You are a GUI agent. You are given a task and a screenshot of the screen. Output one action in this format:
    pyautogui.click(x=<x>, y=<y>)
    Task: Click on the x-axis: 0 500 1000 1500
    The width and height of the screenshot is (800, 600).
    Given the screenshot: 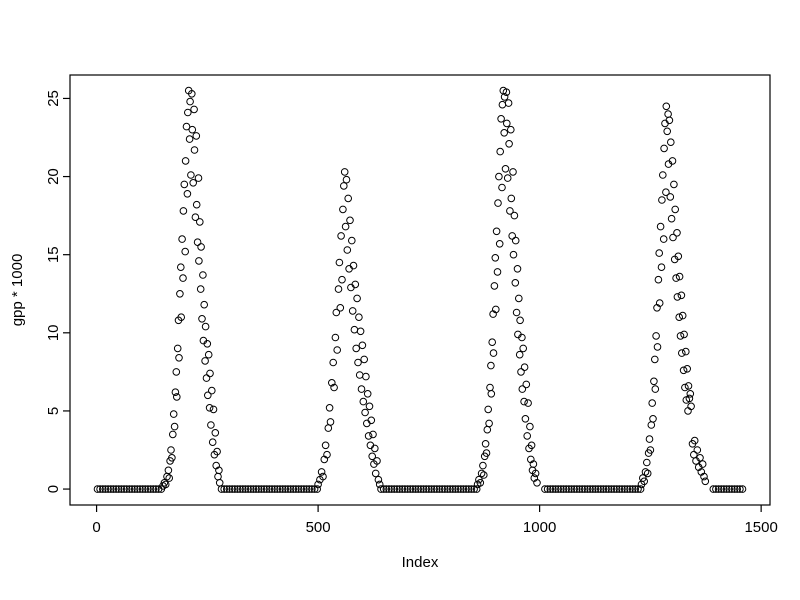 What is the action you would take?
    pyautogui.click(x=435, y=520)
    